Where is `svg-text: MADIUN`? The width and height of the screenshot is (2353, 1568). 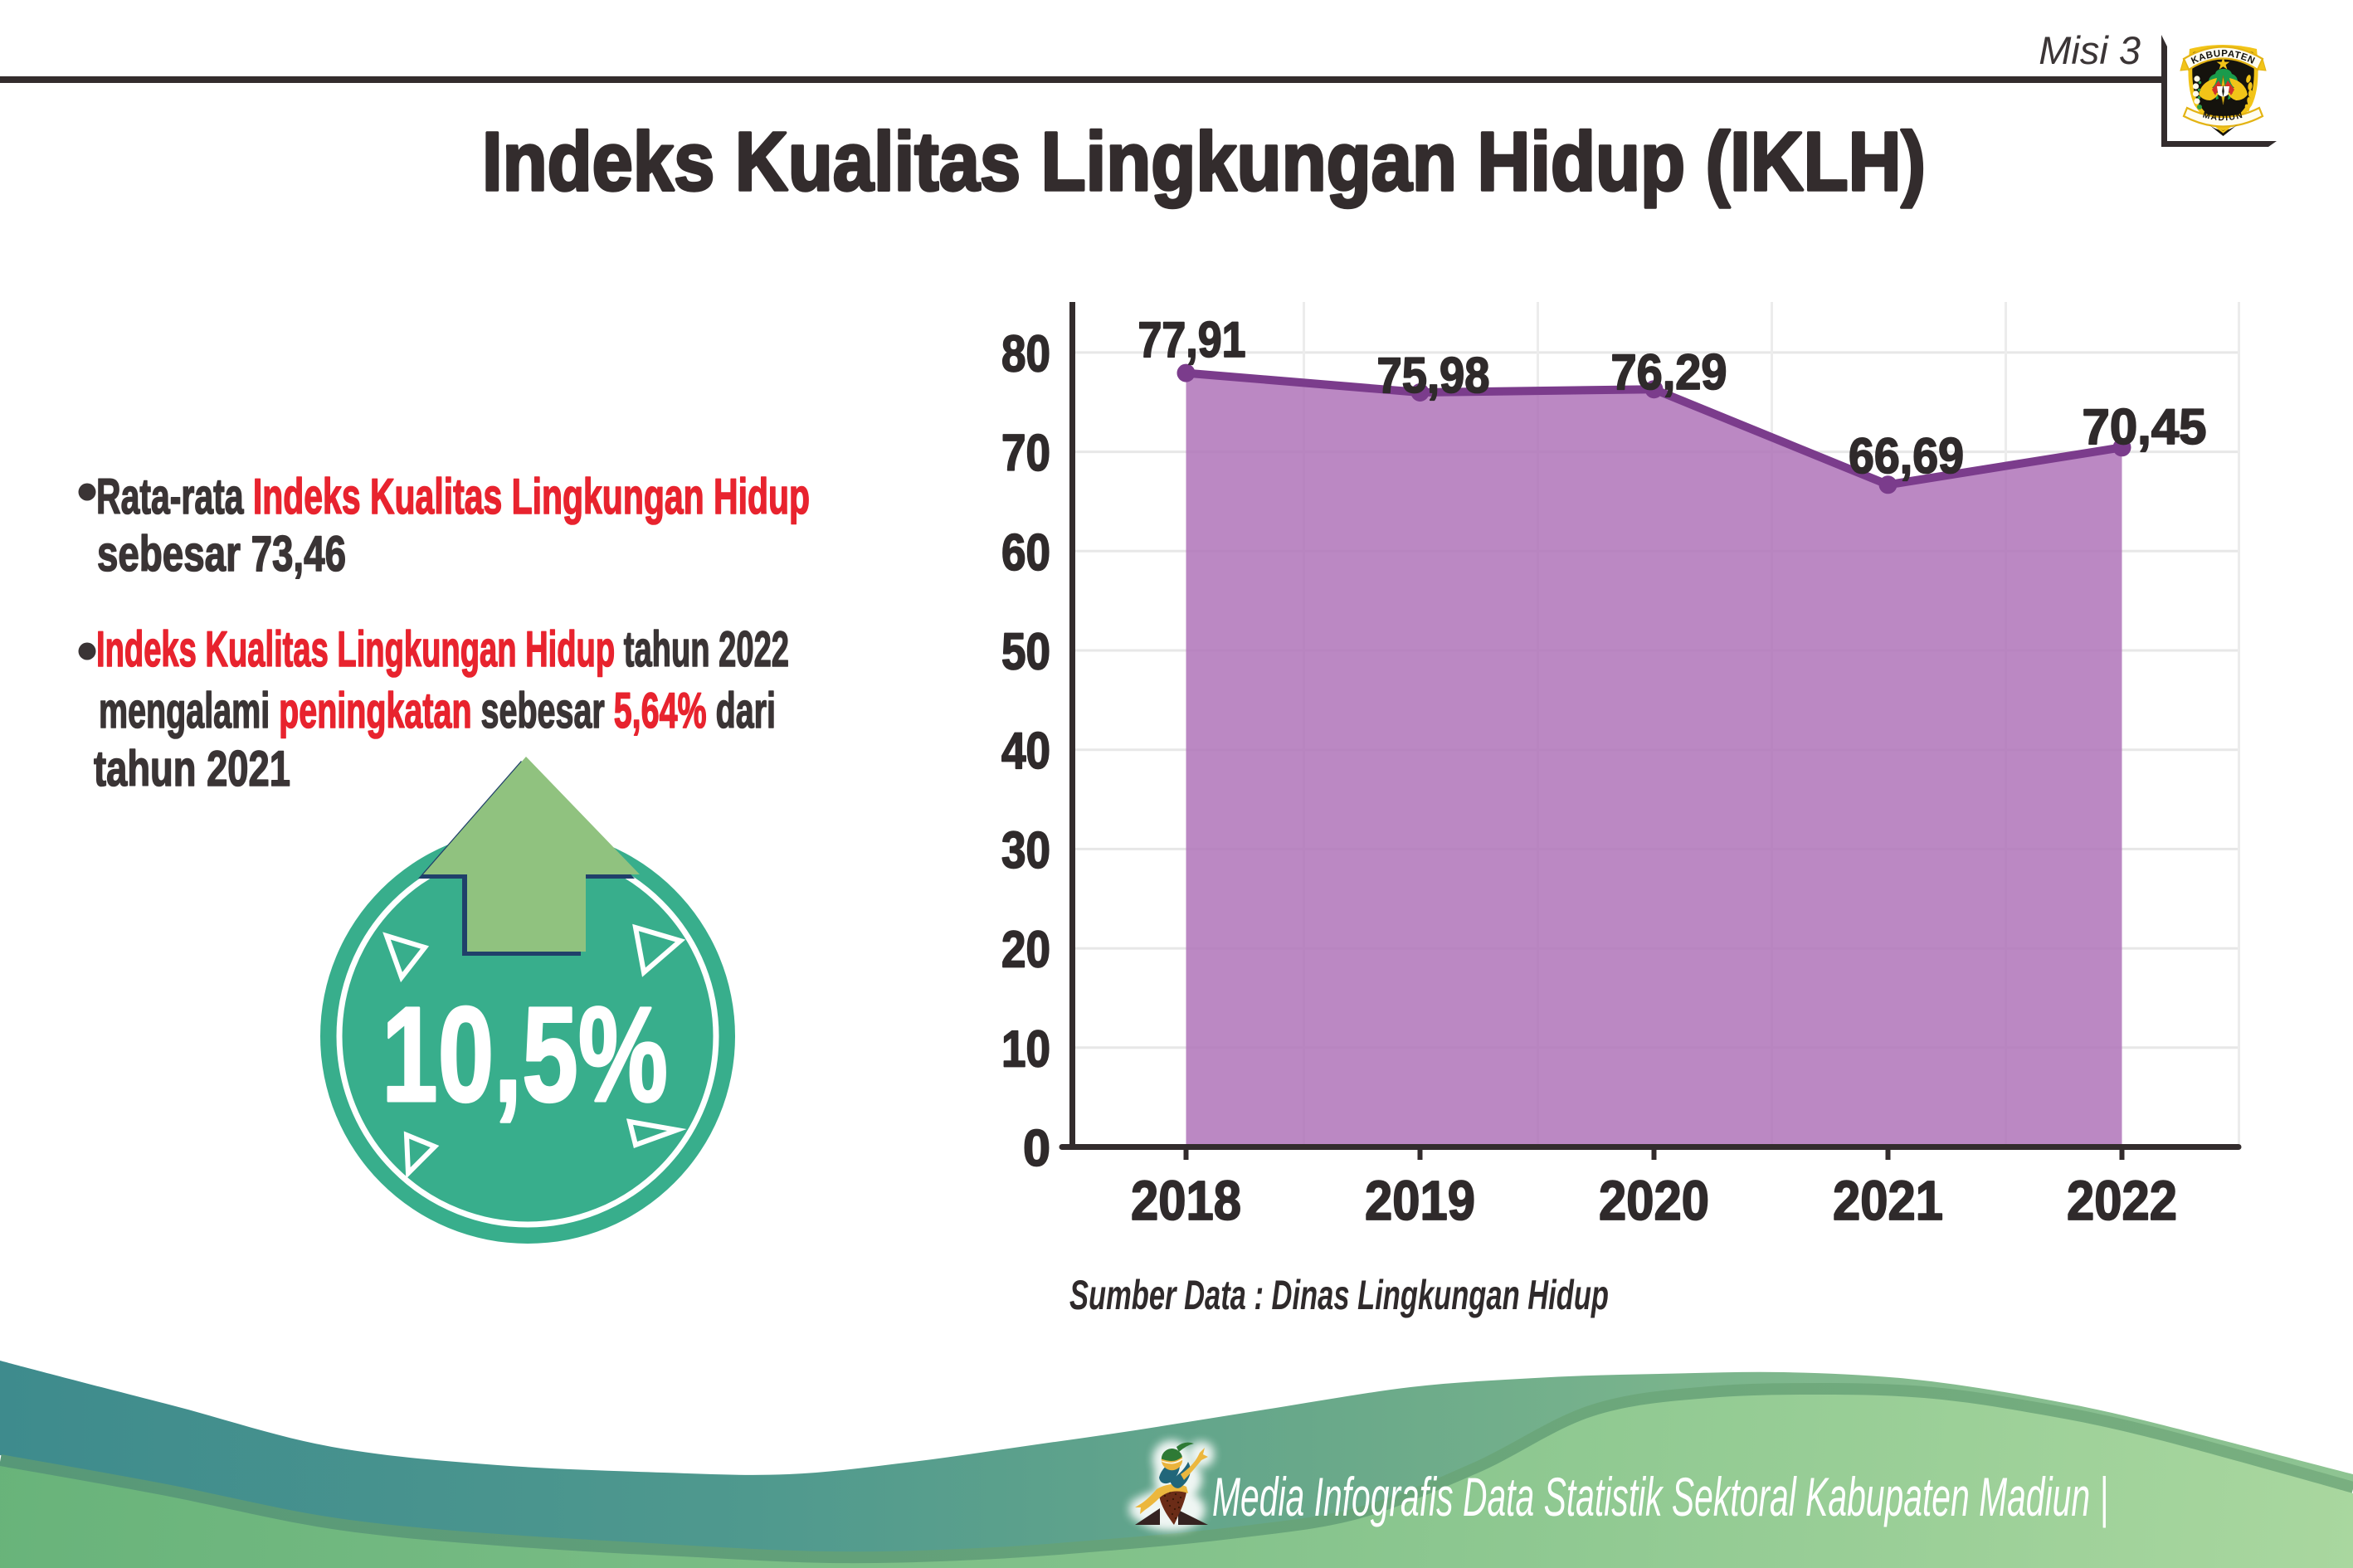 svg-text: MADIUN is located at coordinates (2223, 117).